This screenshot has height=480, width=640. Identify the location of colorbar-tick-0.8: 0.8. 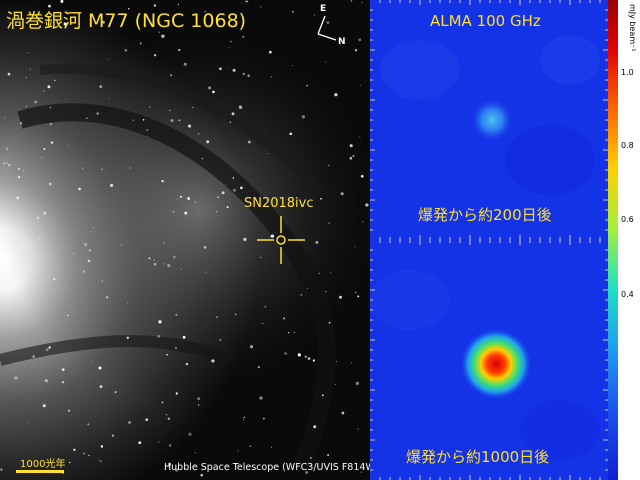
(627, 145).